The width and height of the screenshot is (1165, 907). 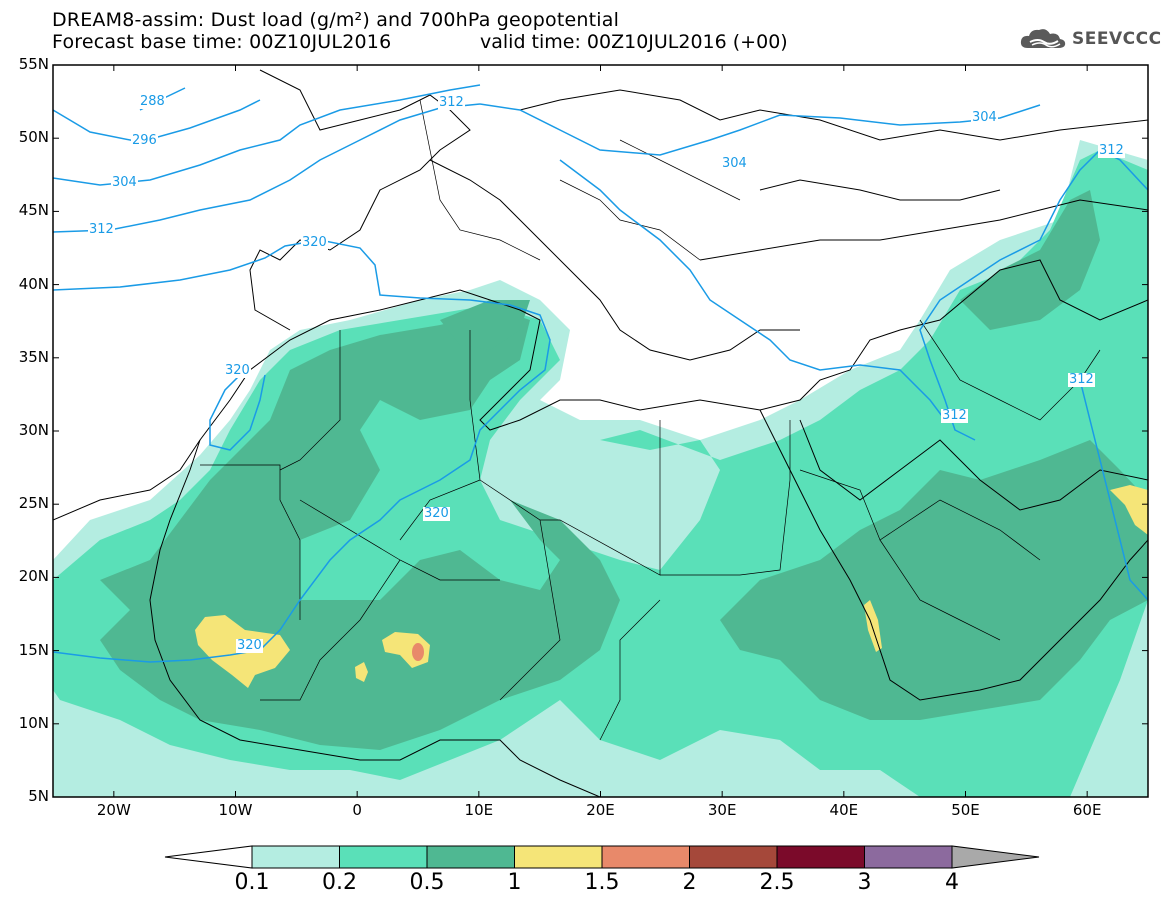 I want to click on colorbar-label: 1, so click(x=514, y=882).